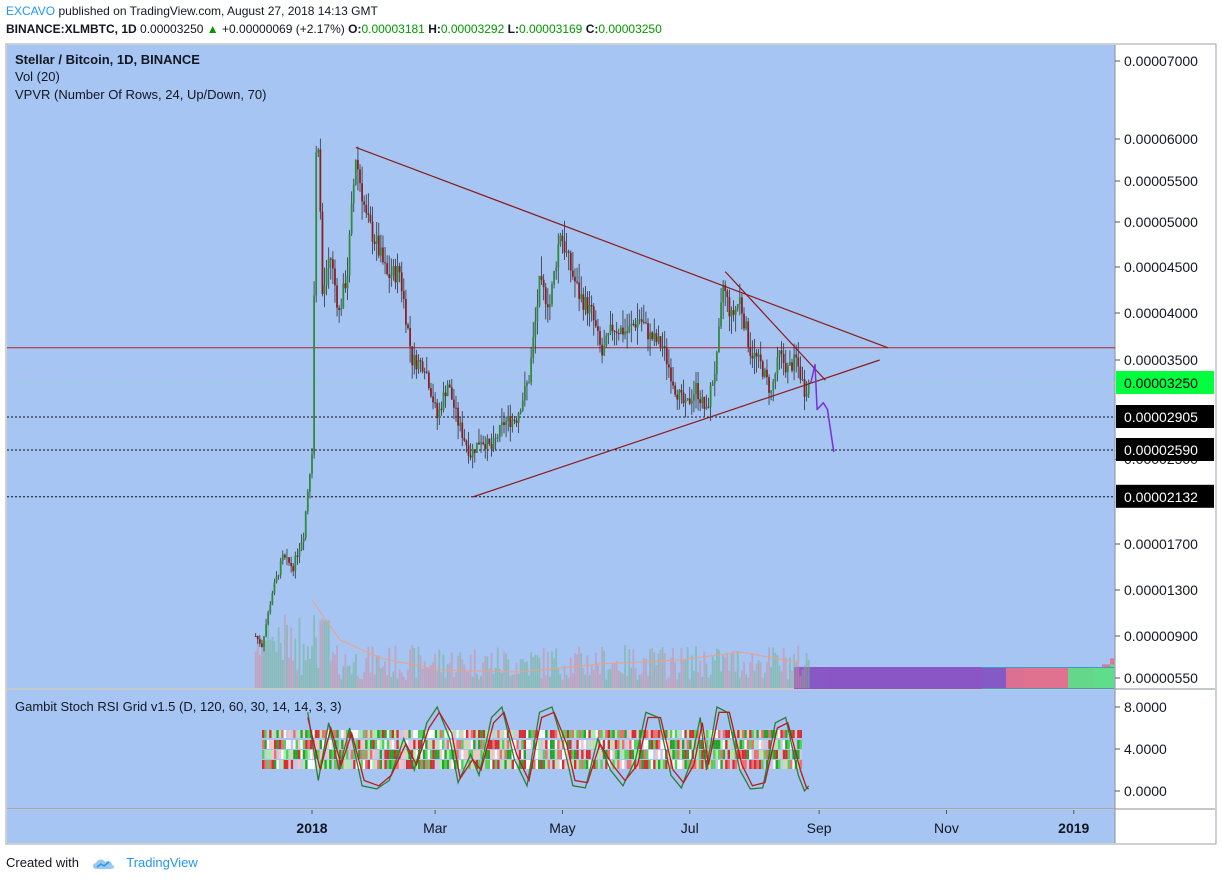 The width and height of the screenshot is (1222, 881). What do you see at coordinates (31, 11) in the screenshot?
I see `author-link: EXCAVO` at bounding box center [31, 11].